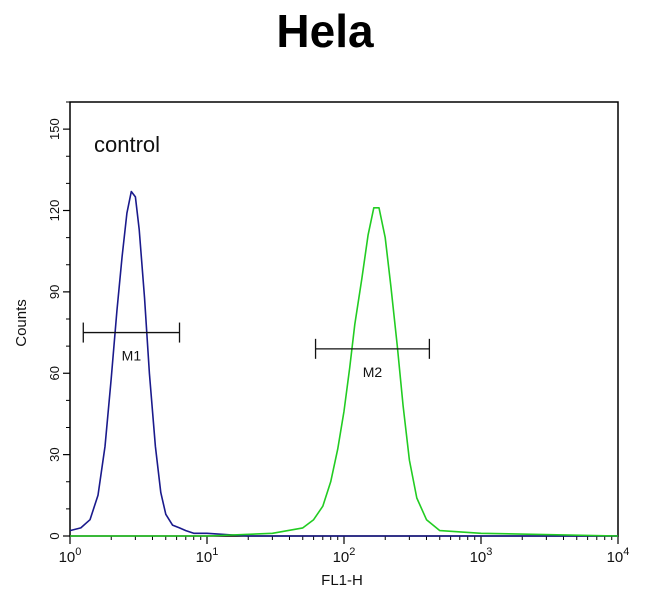  Describe the element at coordinates (481, 556) in the screenshot. I see `x-tick-label: 10³` at that location.